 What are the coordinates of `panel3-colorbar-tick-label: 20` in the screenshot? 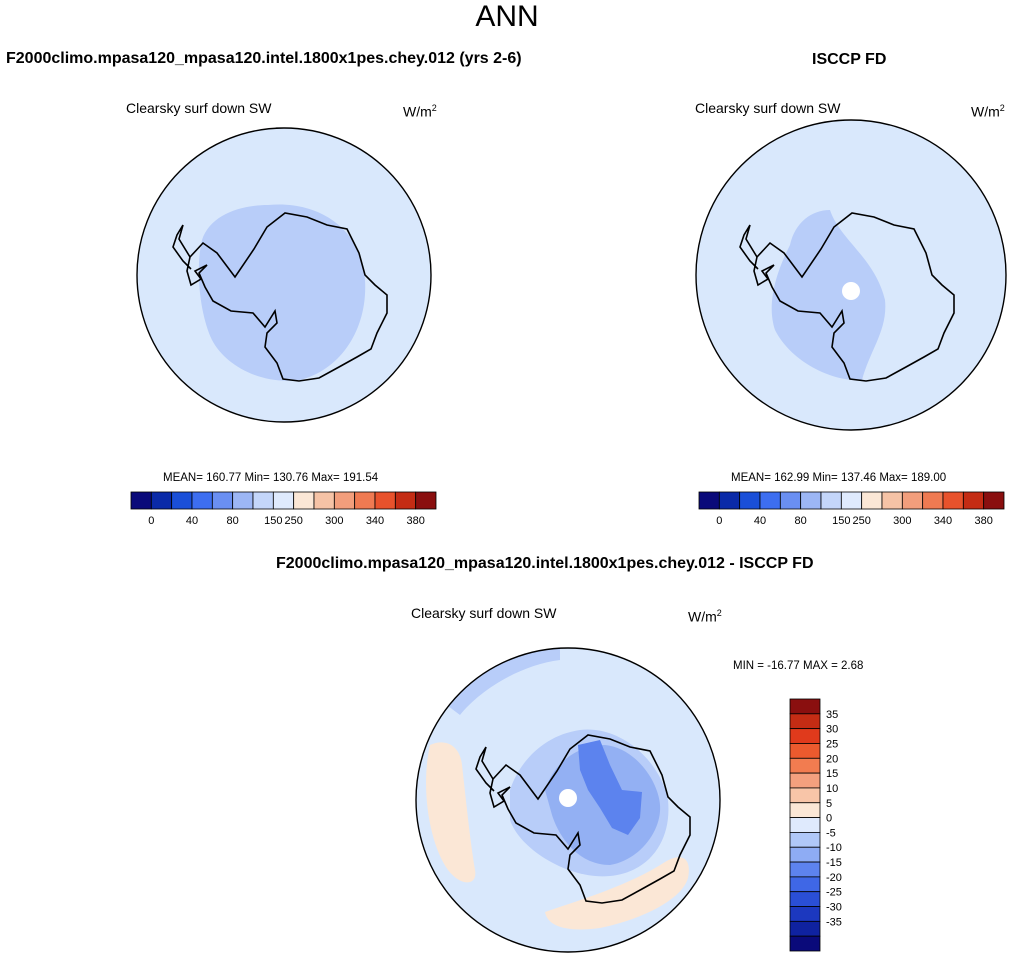 It's located at (832, 759).